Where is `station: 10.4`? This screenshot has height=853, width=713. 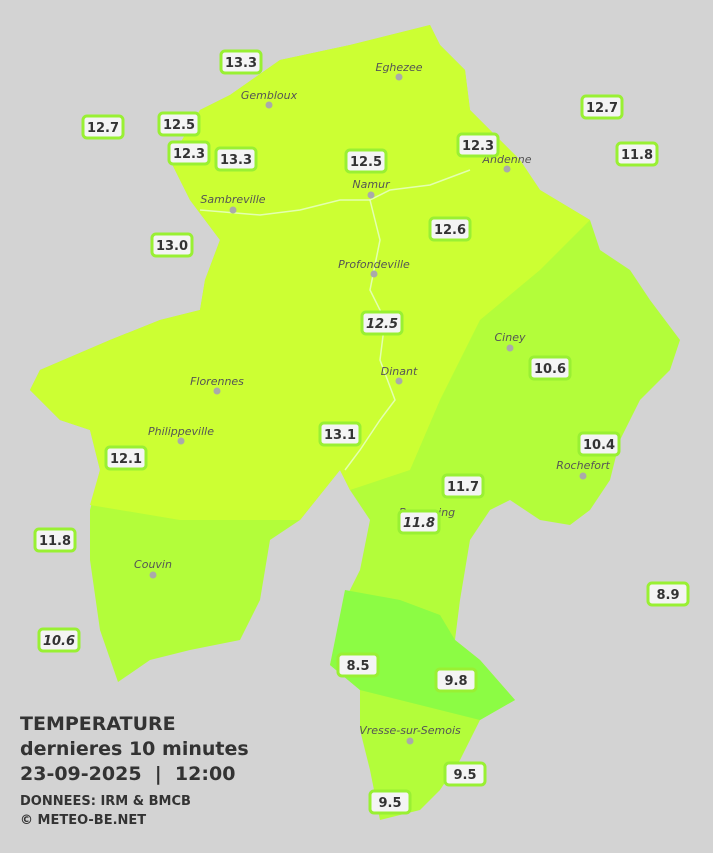 station: 10.4 is located at coordinates (599, 444).